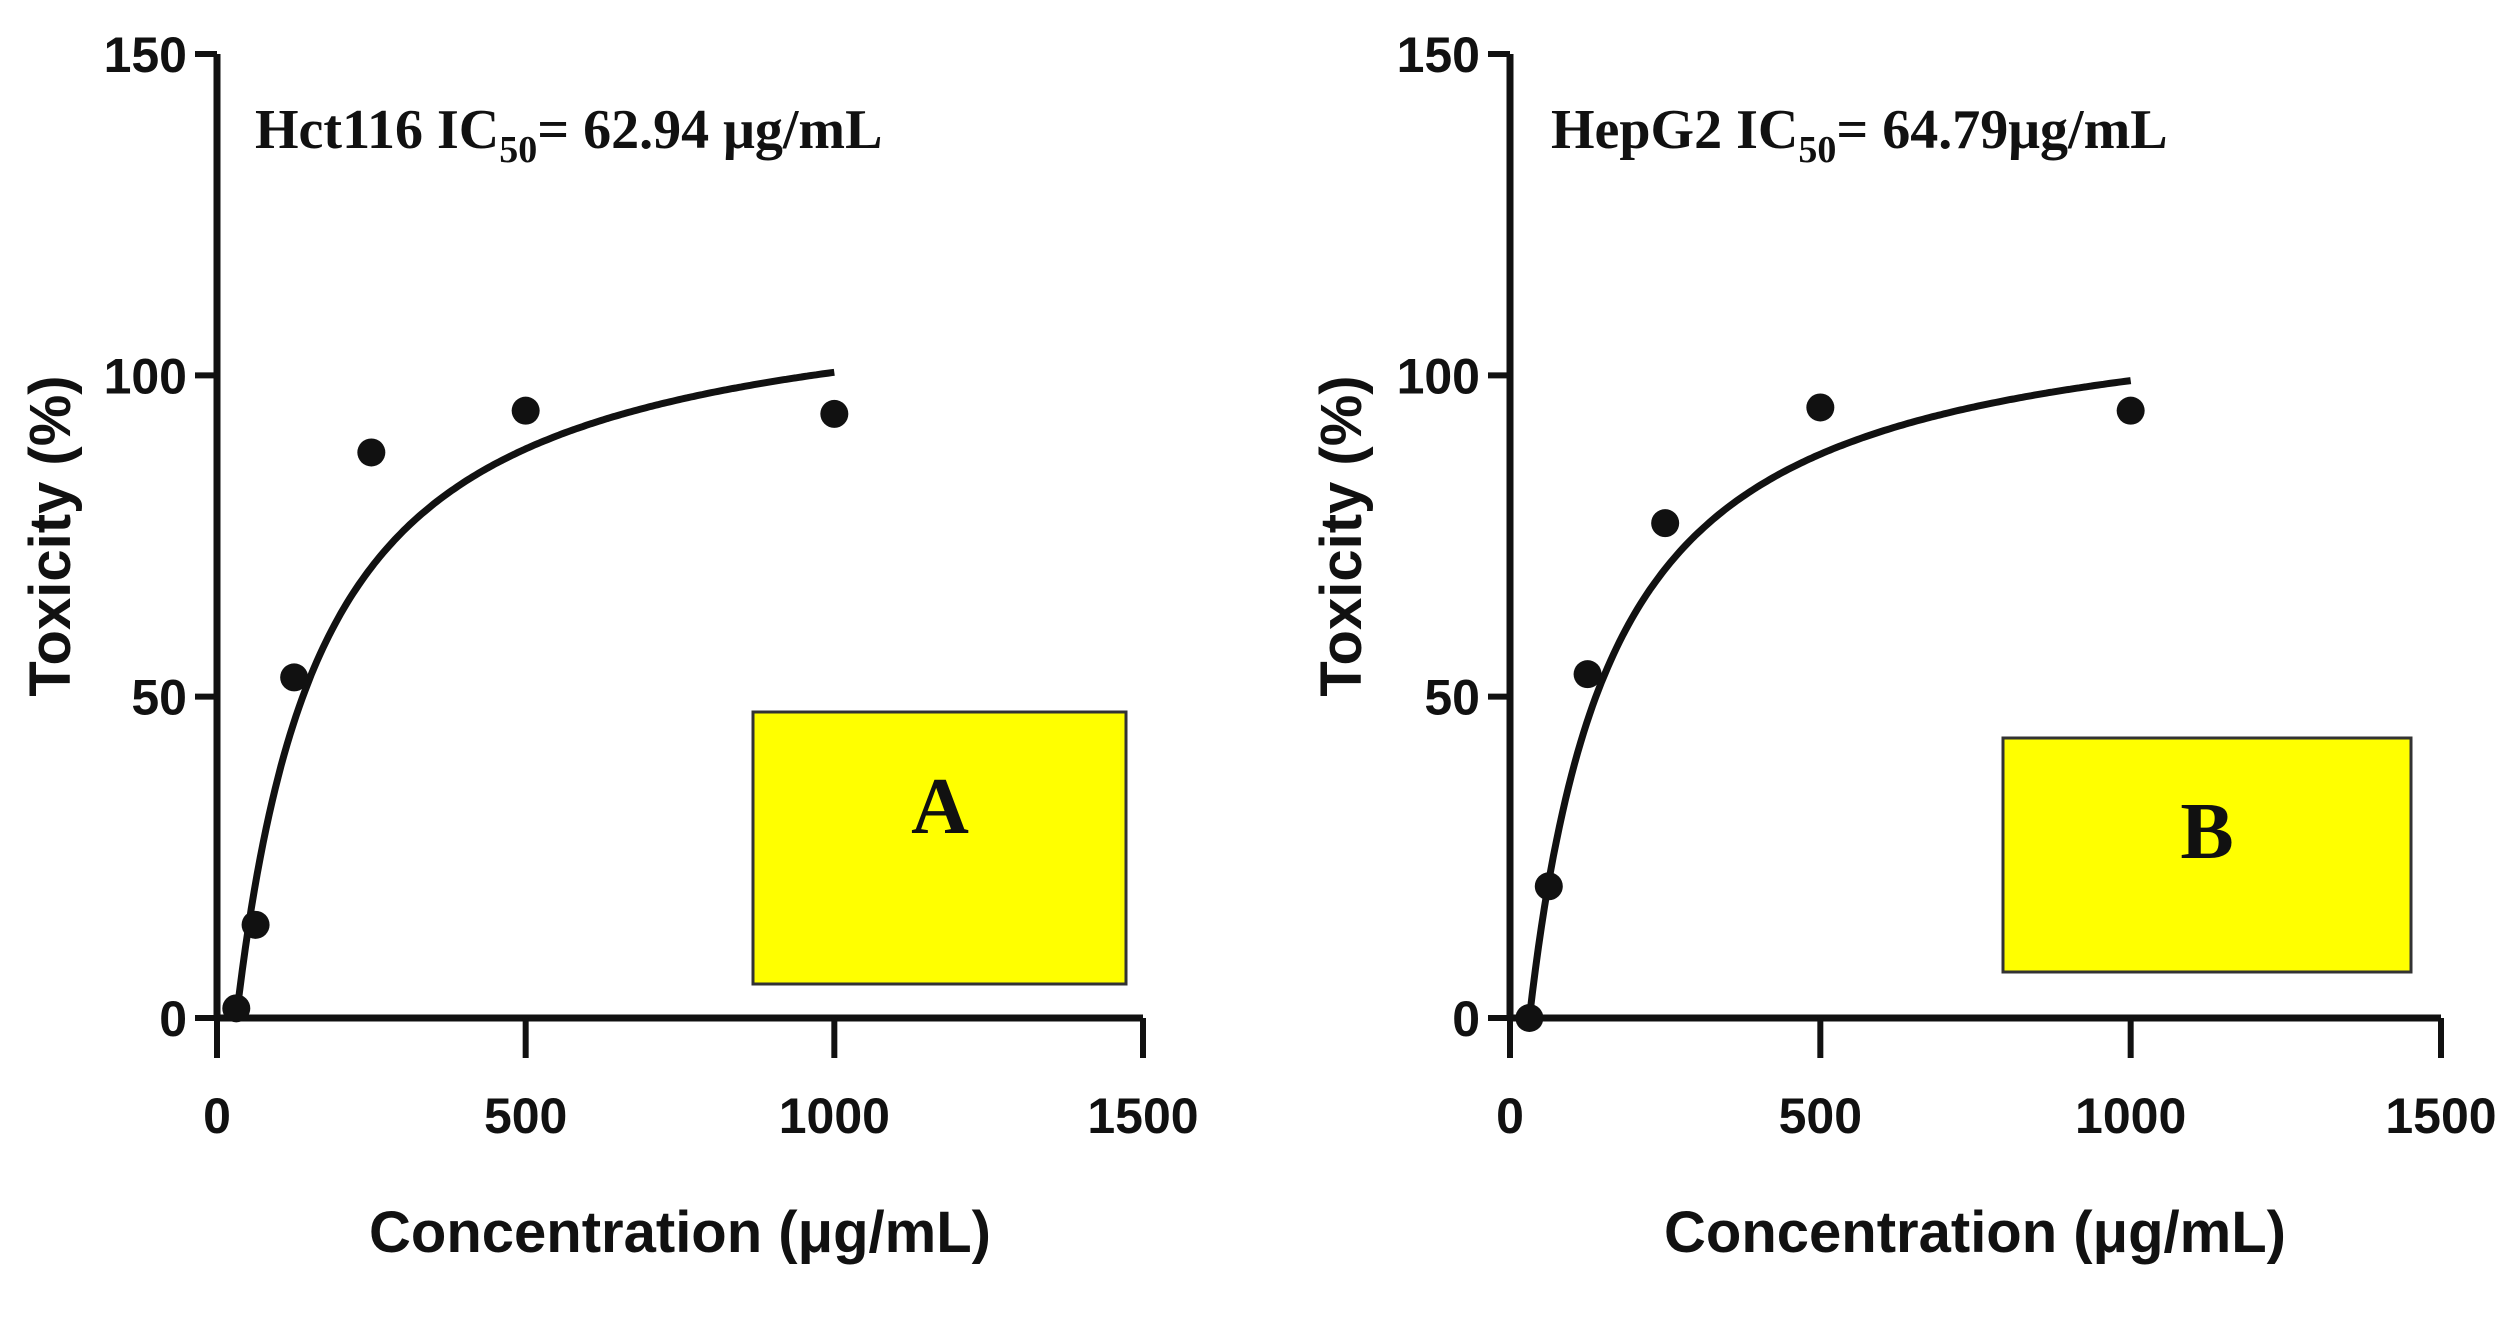 This screenshot has height=1321, width=2509. I want to click on ic50-annotation: Hct116 IC50= 62.94 μg/mL, so click(568, 135).